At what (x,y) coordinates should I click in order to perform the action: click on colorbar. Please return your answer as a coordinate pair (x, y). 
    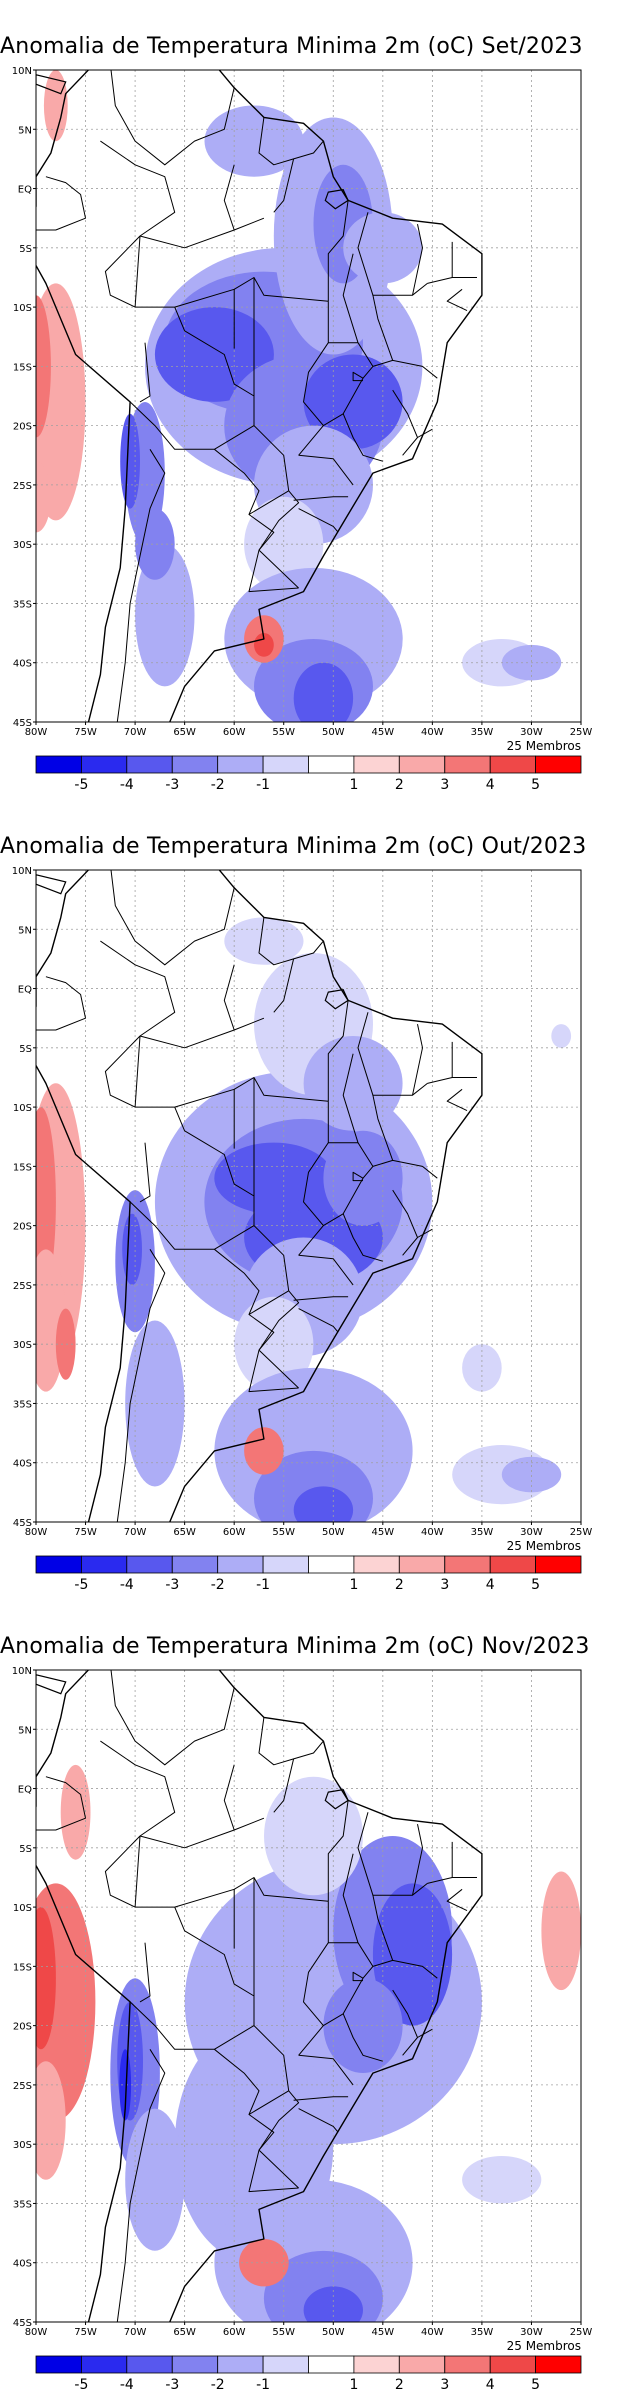
    Looking at the image, I should click on (308, 1564).